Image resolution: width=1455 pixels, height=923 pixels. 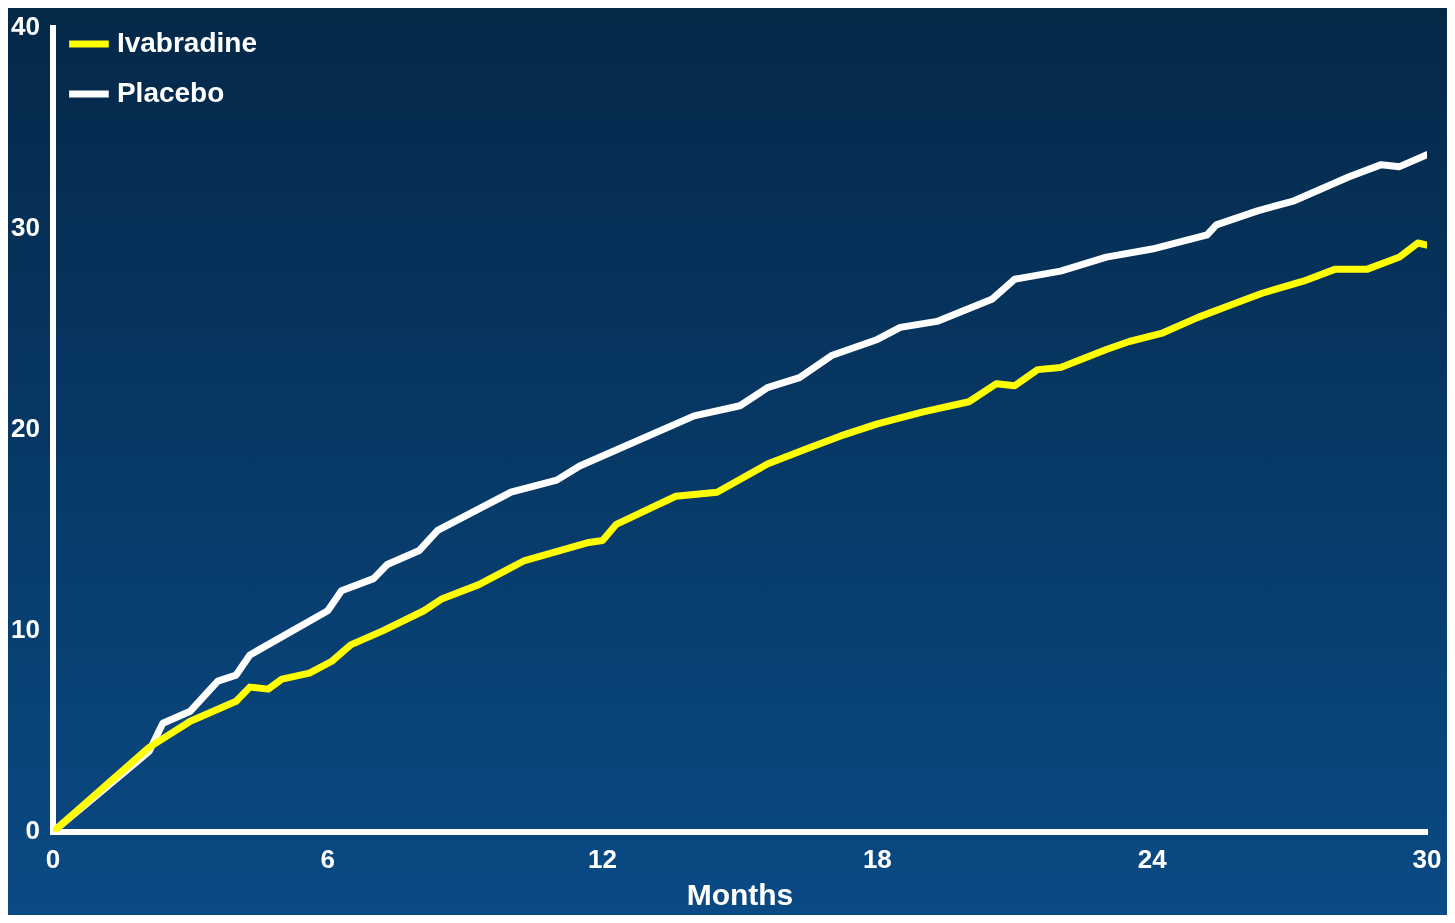 What do you see at coordinates (740, 895) in the screenshot?
I see `x-axis-title: Months` at bounding box center [740, 895].